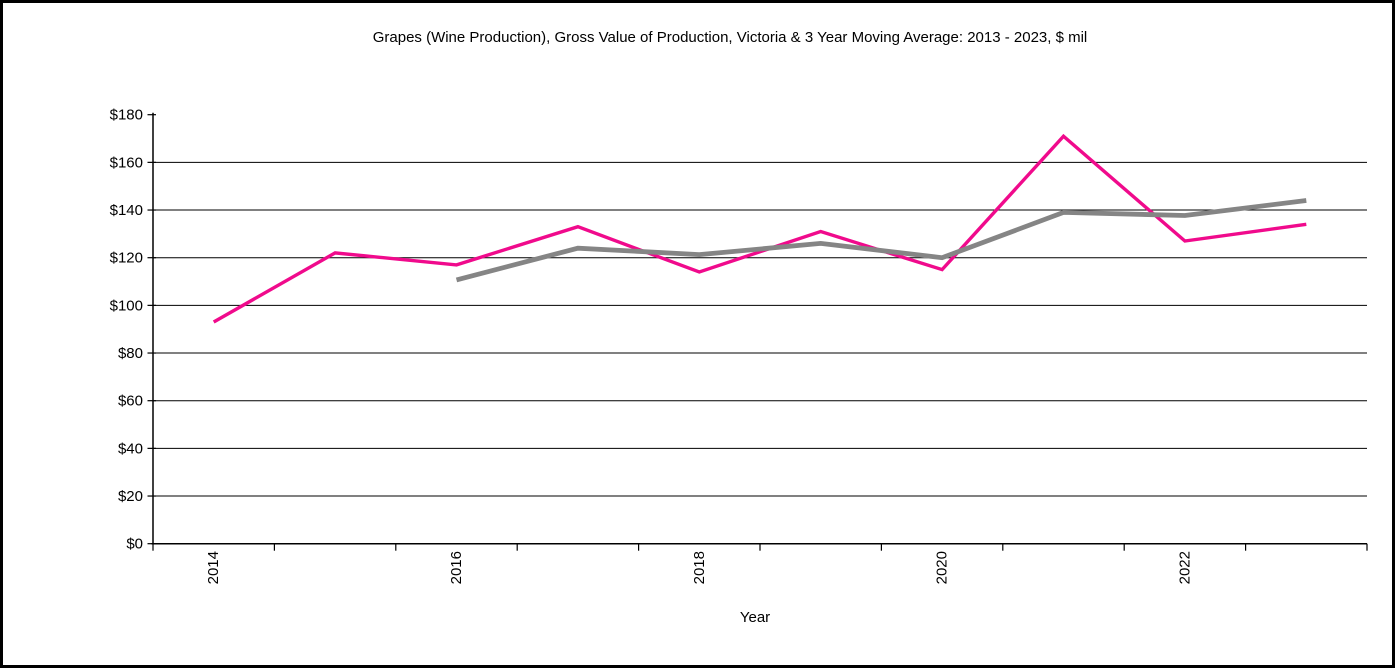 The image size is (1395, 668). Describe the element at coordinates (126, 115) in the screenshot. I see `y-tick-label: $180` at that location.